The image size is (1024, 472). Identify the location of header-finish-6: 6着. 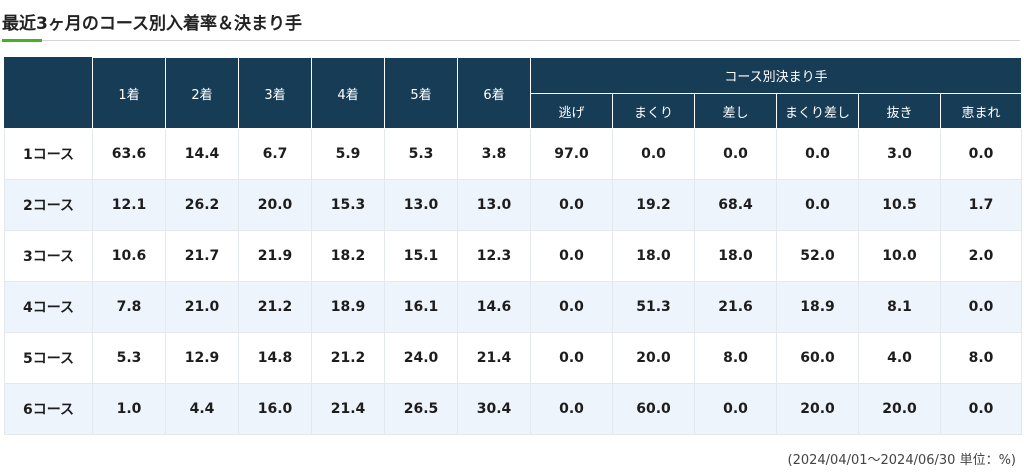
(494, 93).